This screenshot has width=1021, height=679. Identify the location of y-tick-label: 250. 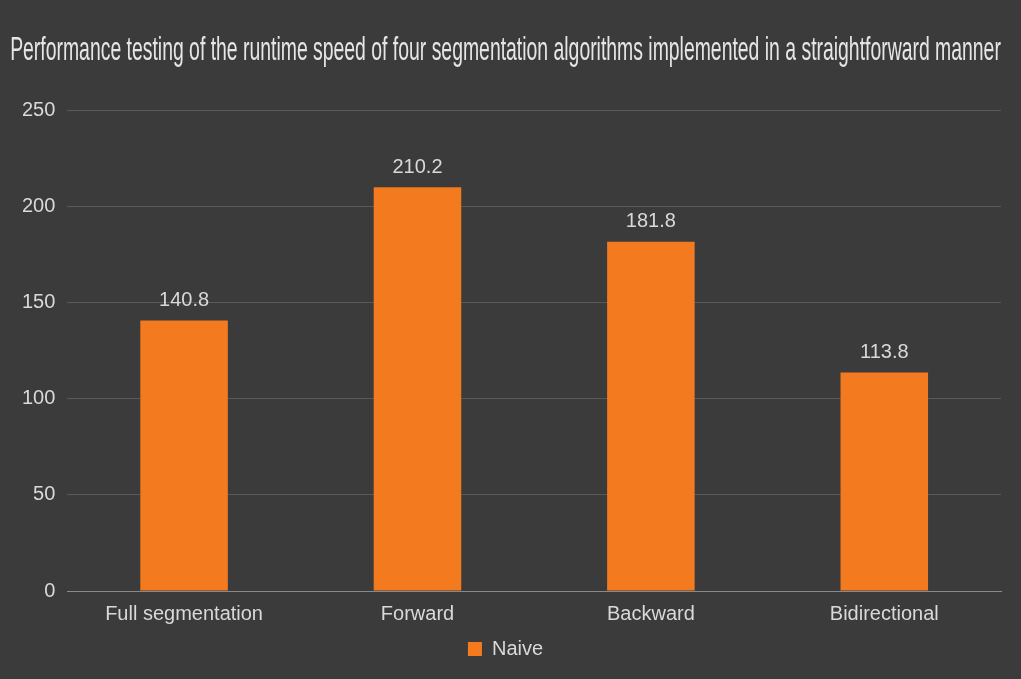
(38, 109).